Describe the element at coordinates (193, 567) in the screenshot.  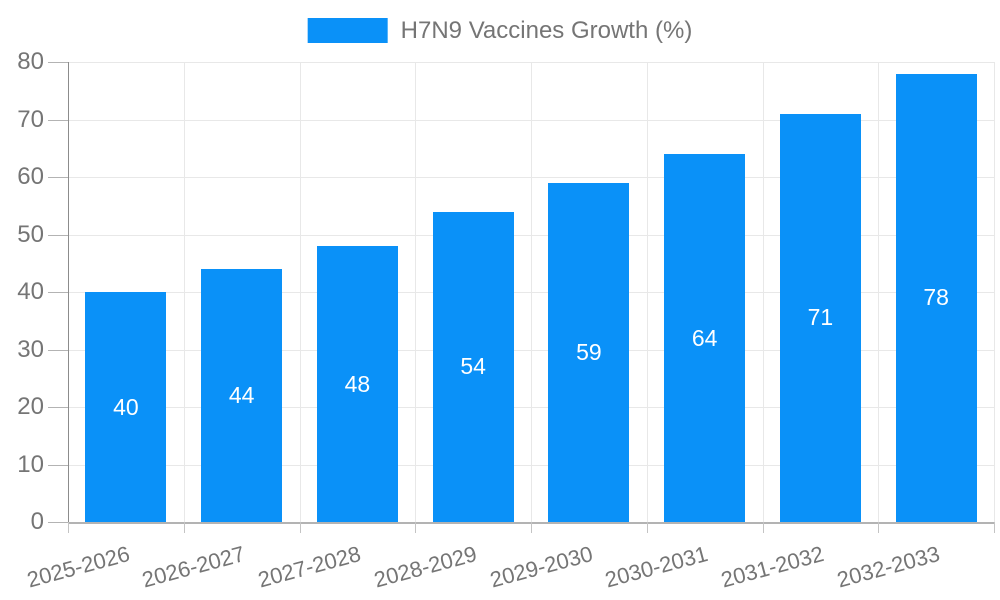
I see `x-axis-category-label: 2026-2027` at that location.